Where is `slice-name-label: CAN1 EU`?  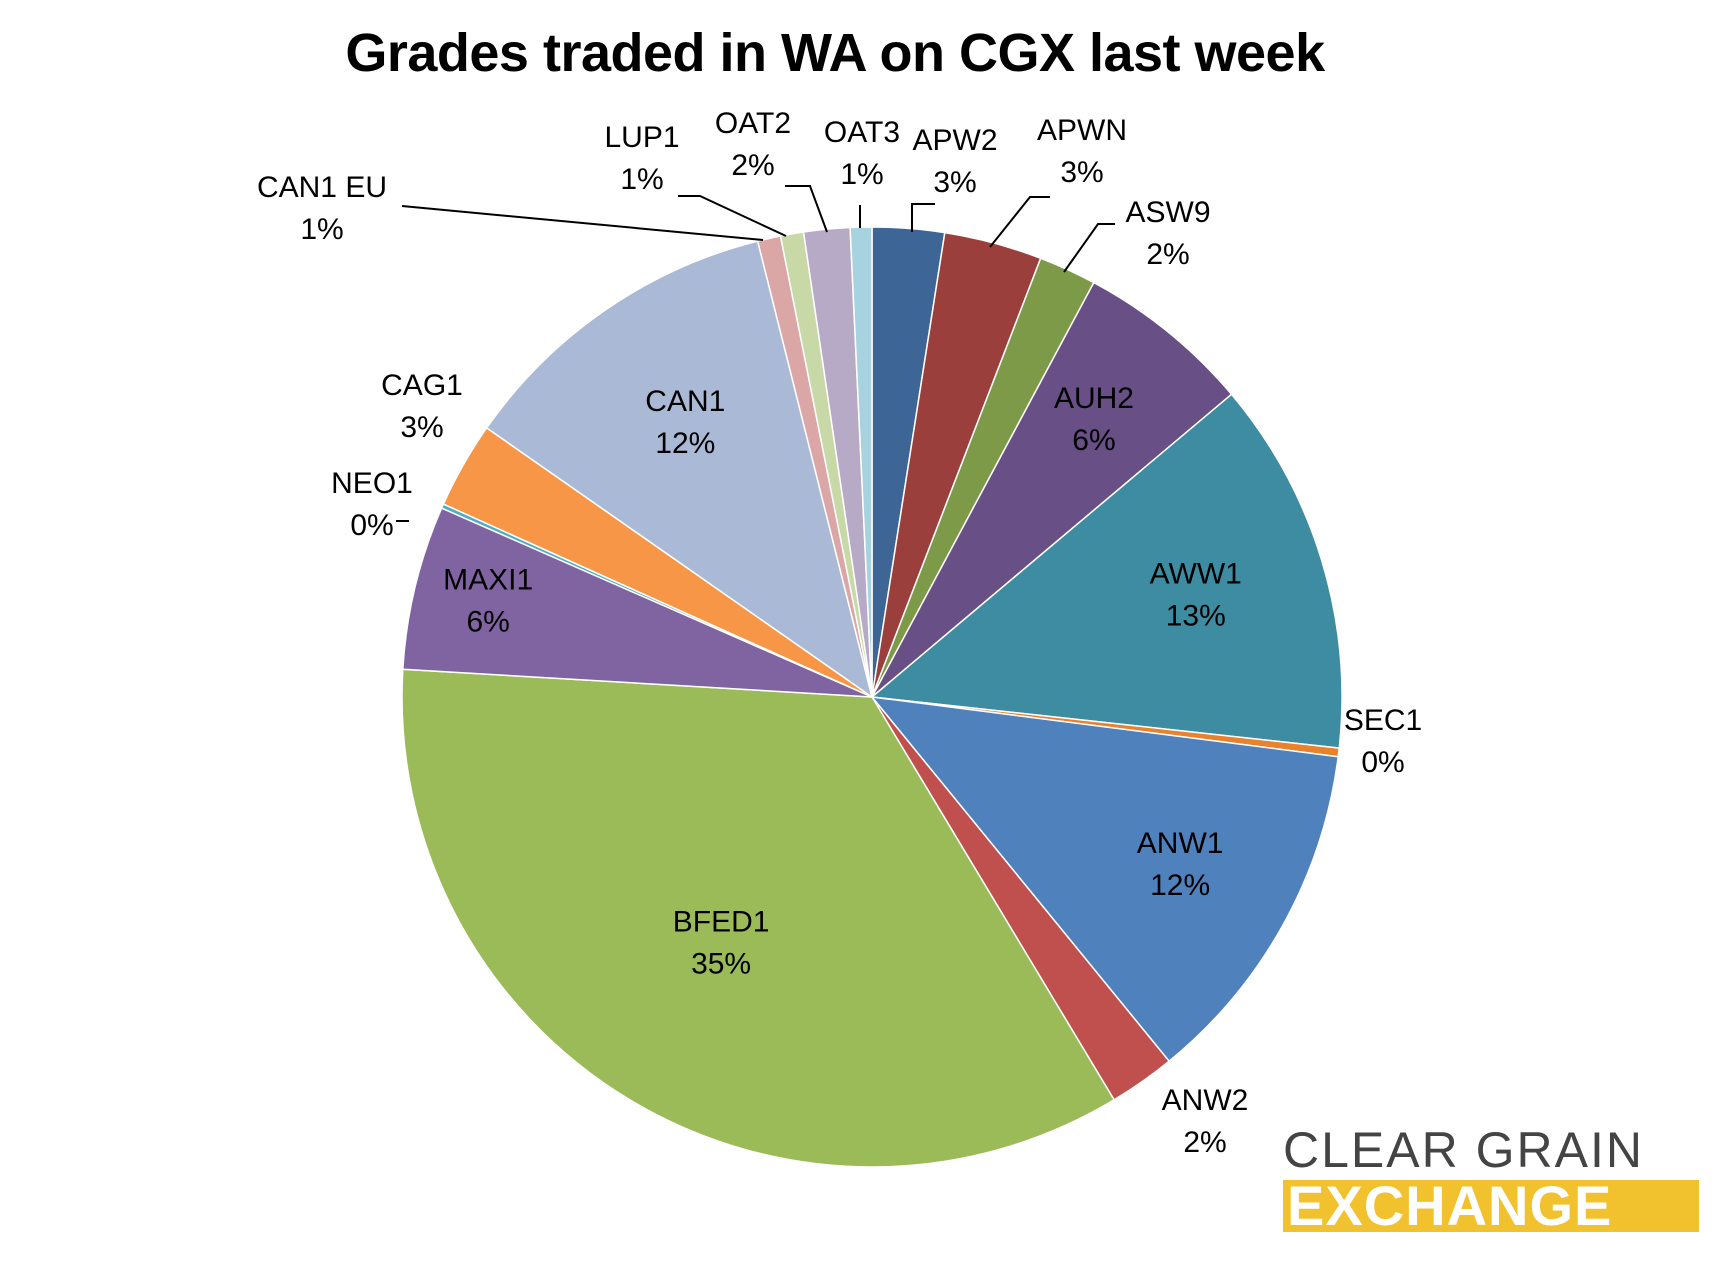 slice-name-label: CAN1 EU is located at coordinates (322, 187).